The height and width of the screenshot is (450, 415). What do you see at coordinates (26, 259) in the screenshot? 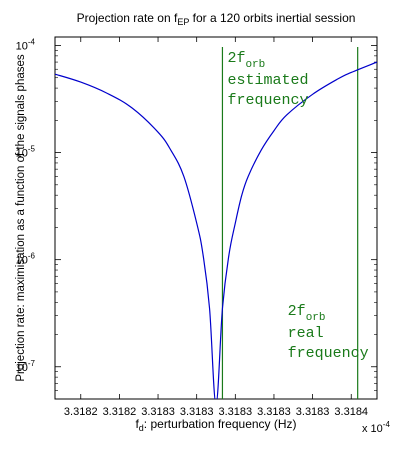
I see `y-tick-label: 10⁻⁶` at bounding box center [26, 259].